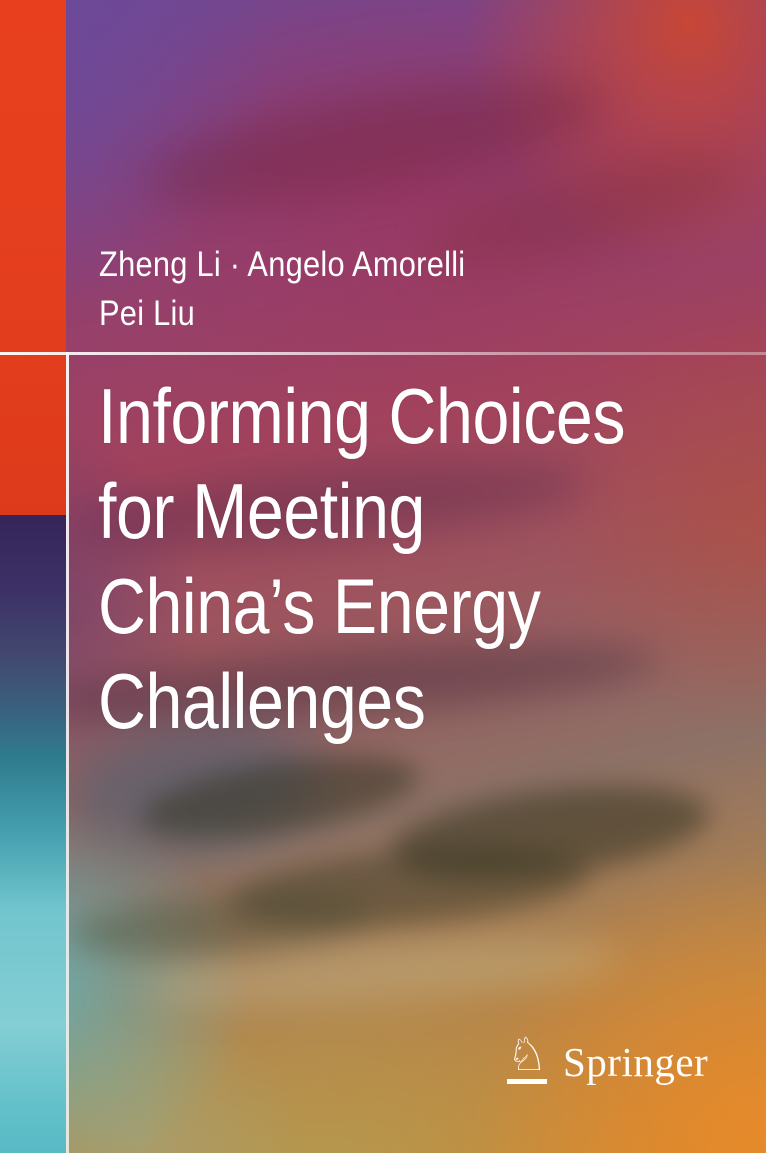  I want to click on vertical-divider-line, so click(67, 752).